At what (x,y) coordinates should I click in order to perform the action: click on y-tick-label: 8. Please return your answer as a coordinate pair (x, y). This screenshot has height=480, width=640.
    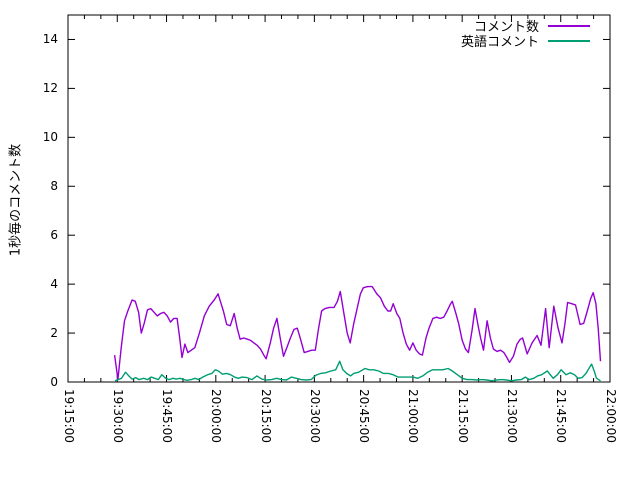
    Looking at the image, I should click on (54, 186).